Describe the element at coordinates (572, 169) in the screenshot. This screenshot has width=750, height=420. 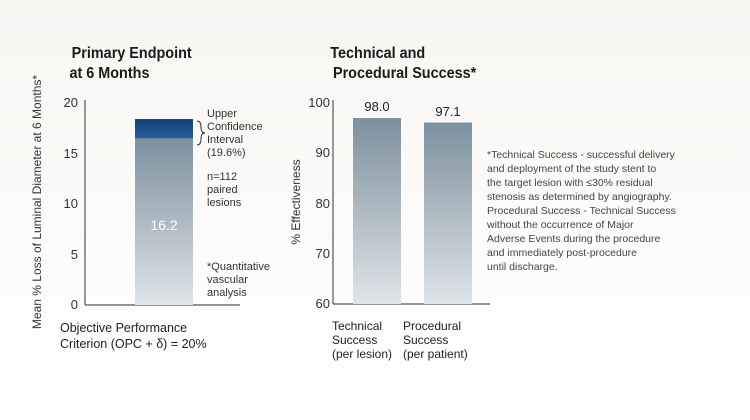
I see `footnote-line: and deployment of the study stent to` at that location.